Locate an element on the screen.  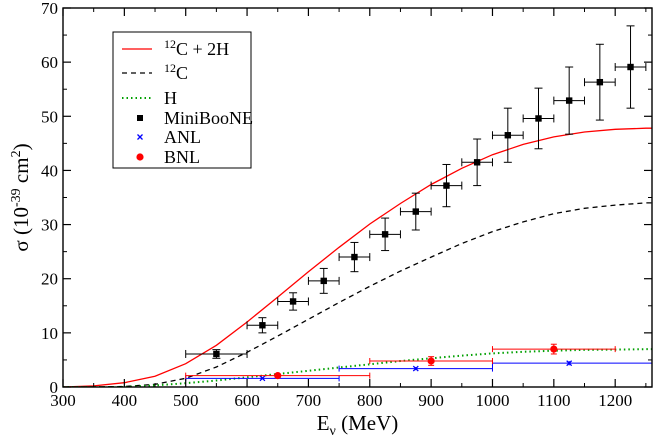
x-tick-label: 400 is located at coordinates (125, 400).